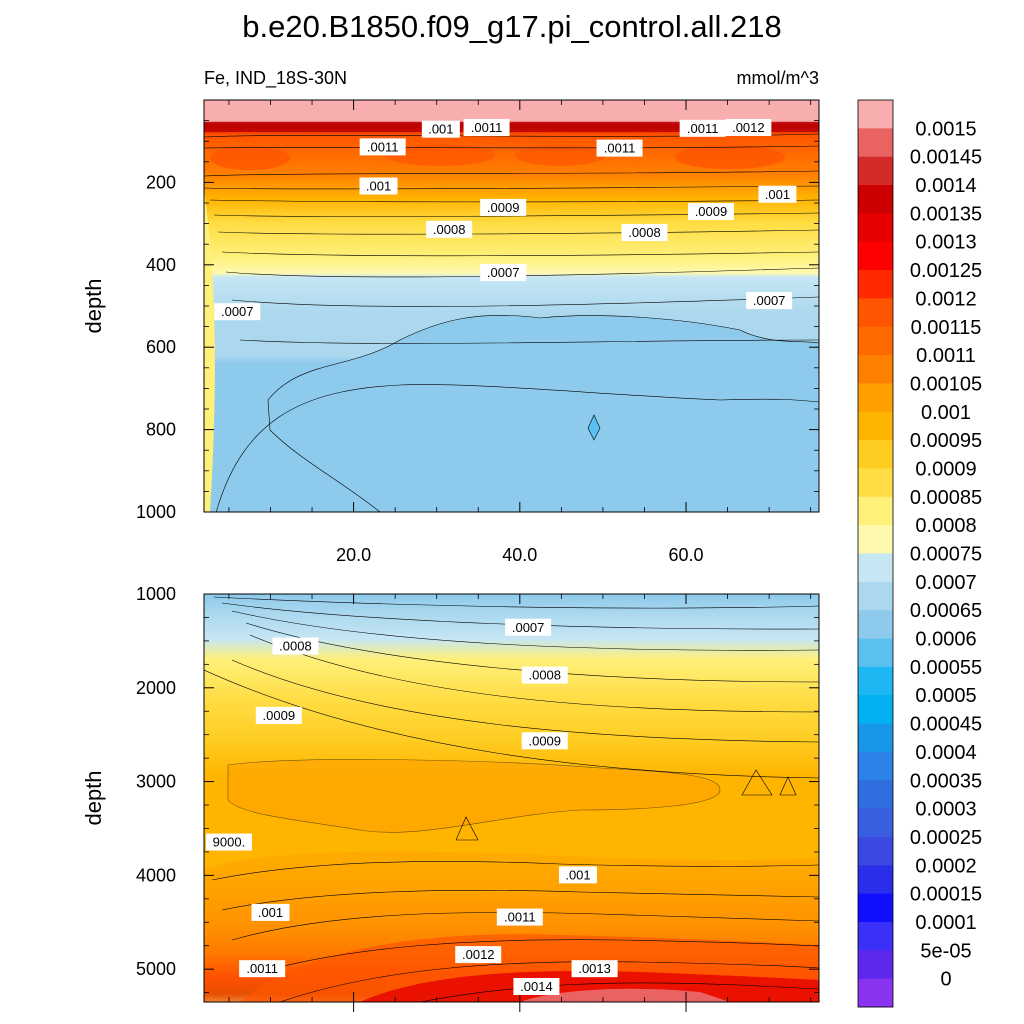 Image resolution: width=1024 pixels, height=1024 pixels. What do you see at coordinates (946, 555) in the screenshot?
I see `colorbar-label: 0.00075` at bounding box center [946, 555].